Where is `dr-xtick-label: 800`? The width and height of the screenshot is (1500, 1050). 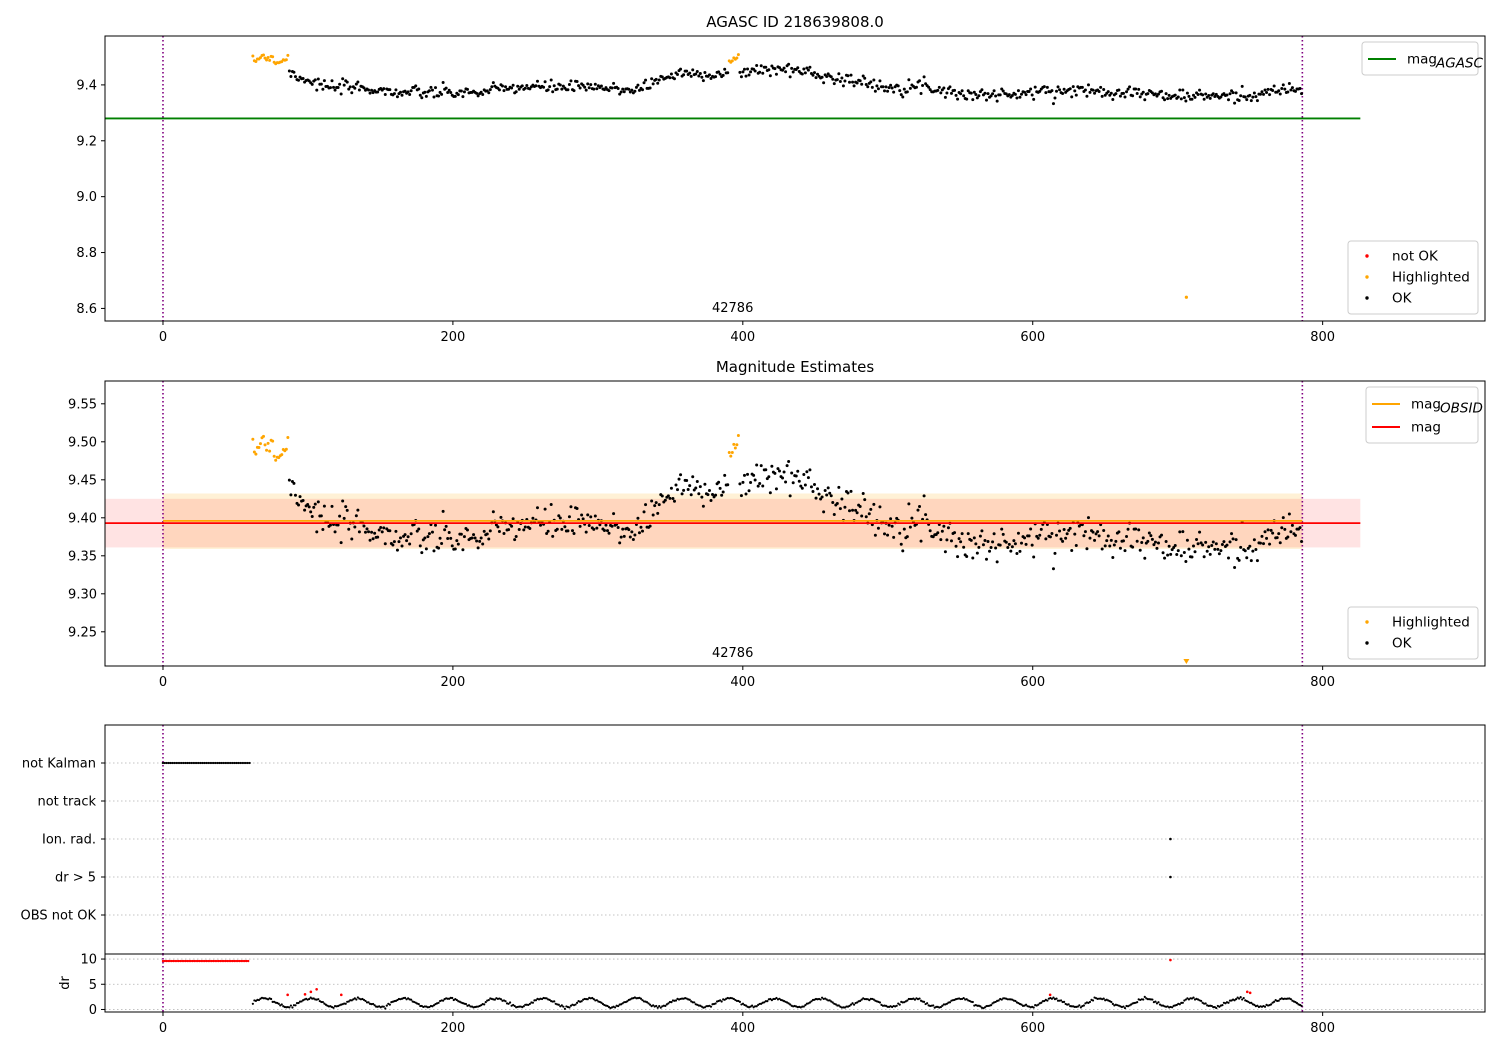 dr-xtick-label: 800 is located at coordinates (1322, 1028).